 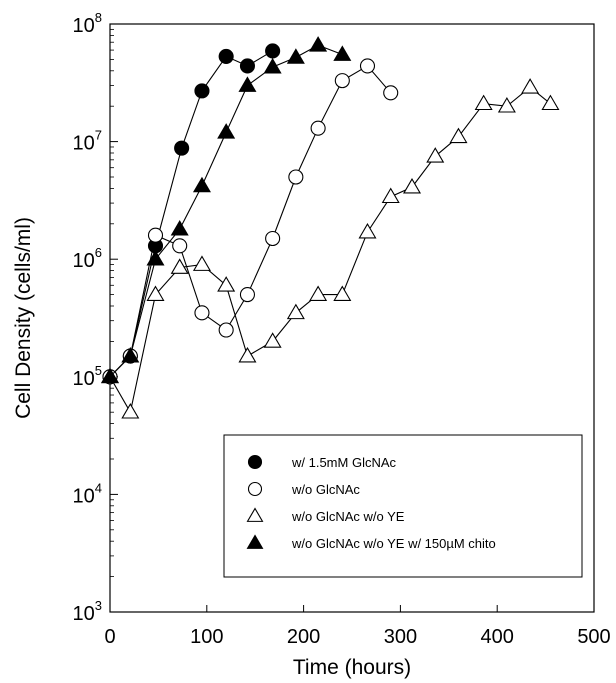 What do you see at coordinates (98, 17) in the screenshot?
I see `y-tick-exponent: 8` at bounding box center [98, 17].